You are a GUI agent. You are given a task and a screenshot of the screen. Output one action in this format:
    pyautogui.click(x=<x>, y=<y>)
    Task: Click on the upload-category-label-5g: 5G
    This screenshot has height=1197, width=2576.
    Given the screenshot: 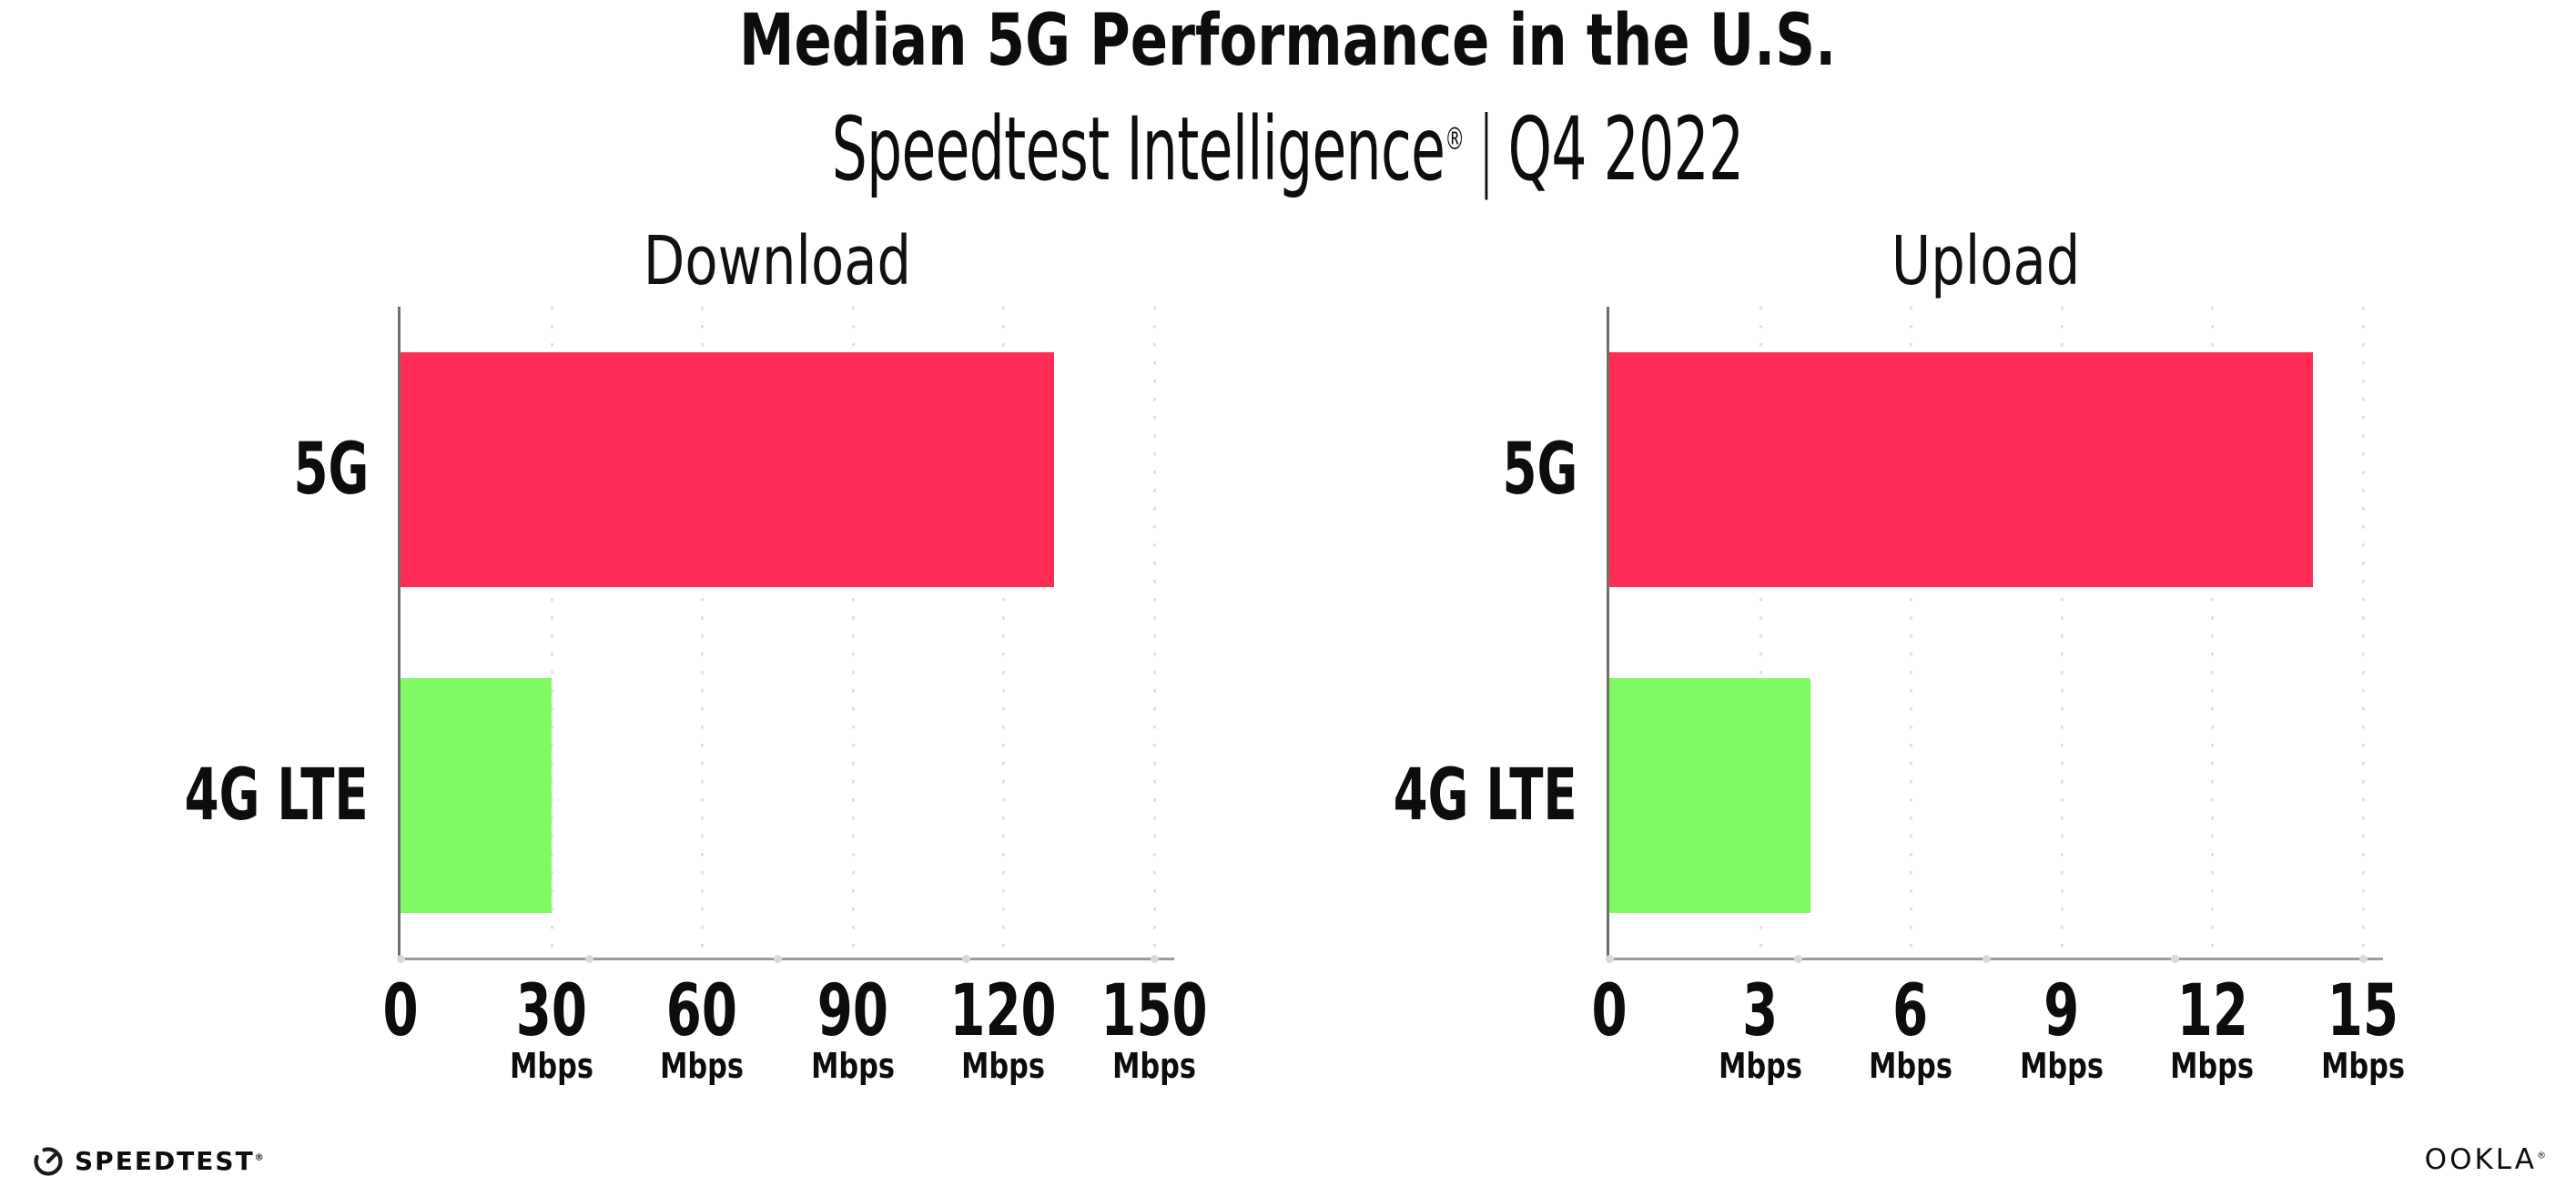 What is the action you would take?
    pyautogui.click(x=1539, y=470)
    